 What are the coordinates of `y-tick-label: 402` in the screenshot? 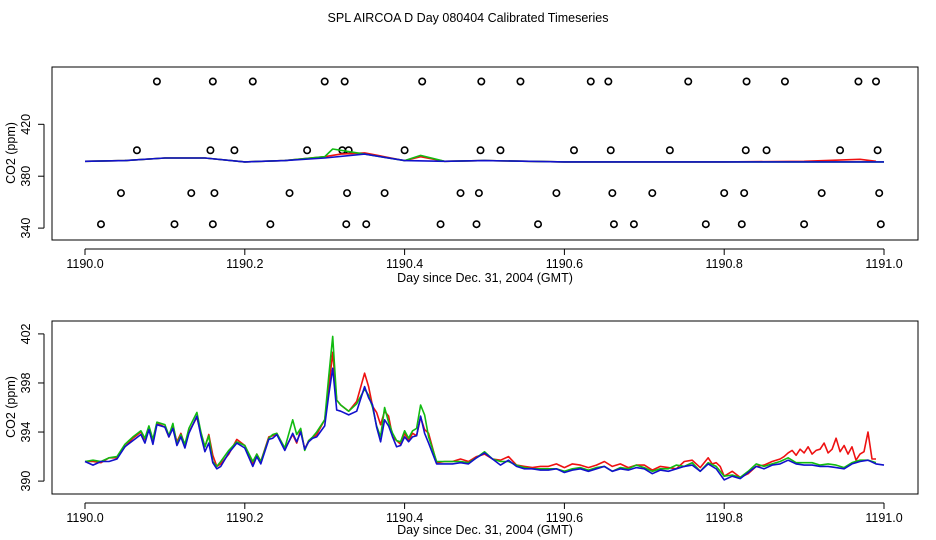 It's located at (26, 333).